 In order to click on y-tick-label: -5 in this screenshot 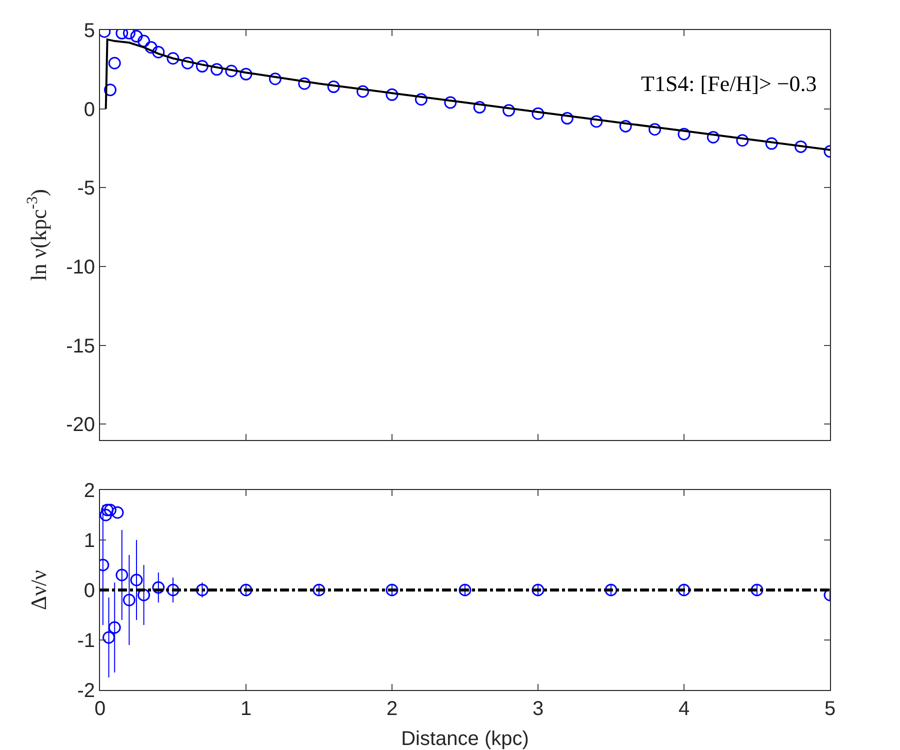, I will do `click(86, 189)`.